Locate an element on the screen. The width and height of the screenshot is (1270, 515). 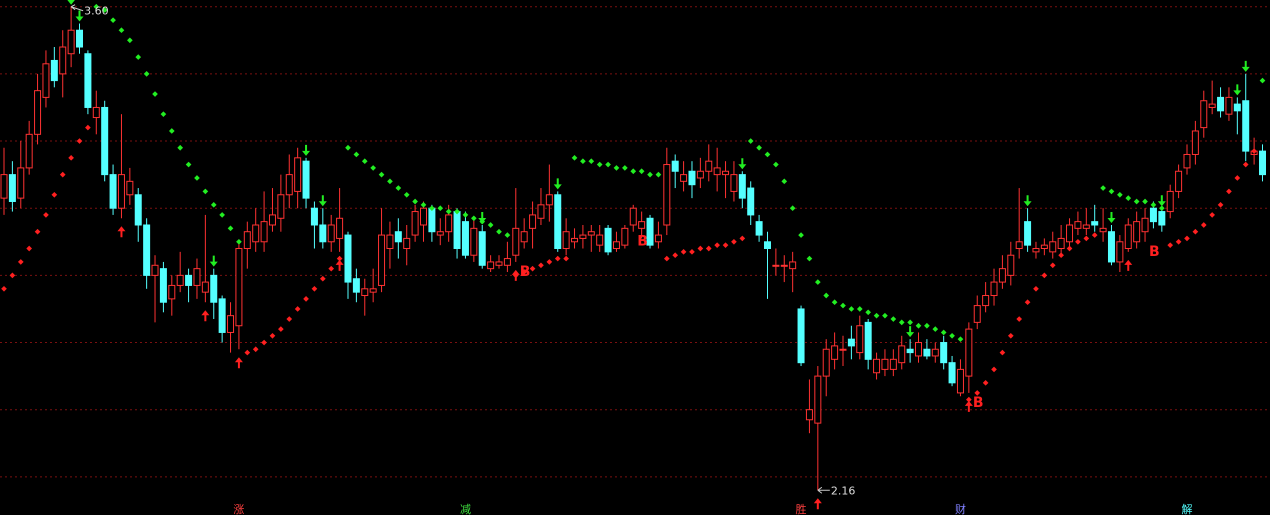
bottom-marker: 减 is located at coordinates (465, 509).